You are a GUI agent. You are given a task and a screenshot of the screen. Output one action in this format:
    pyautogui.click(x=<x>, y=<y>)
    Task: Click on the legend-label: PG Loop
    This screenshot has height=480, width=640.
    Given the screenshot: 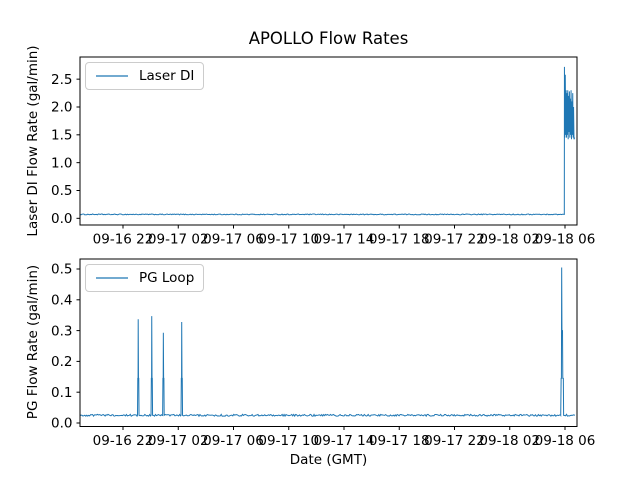 What is the action you would take?
    pyautogui.click(x=167, y=278)
    